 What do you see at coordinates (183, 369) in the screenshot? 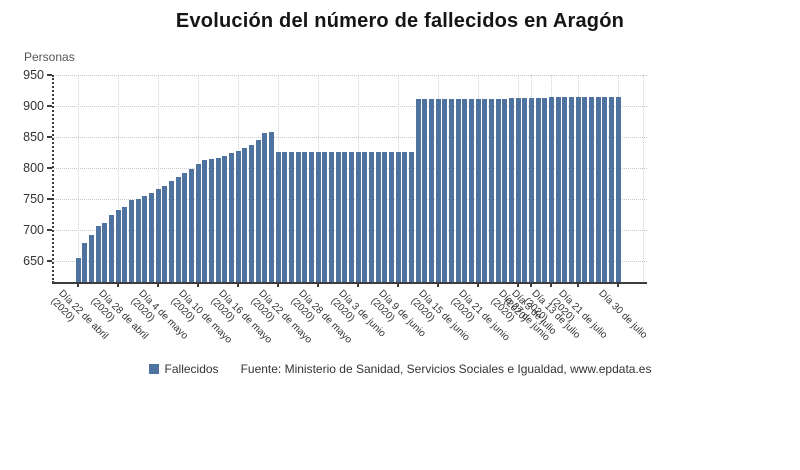
I see `legend-item-fallecidos: Fallecidos` at bounding box center [183, 369].